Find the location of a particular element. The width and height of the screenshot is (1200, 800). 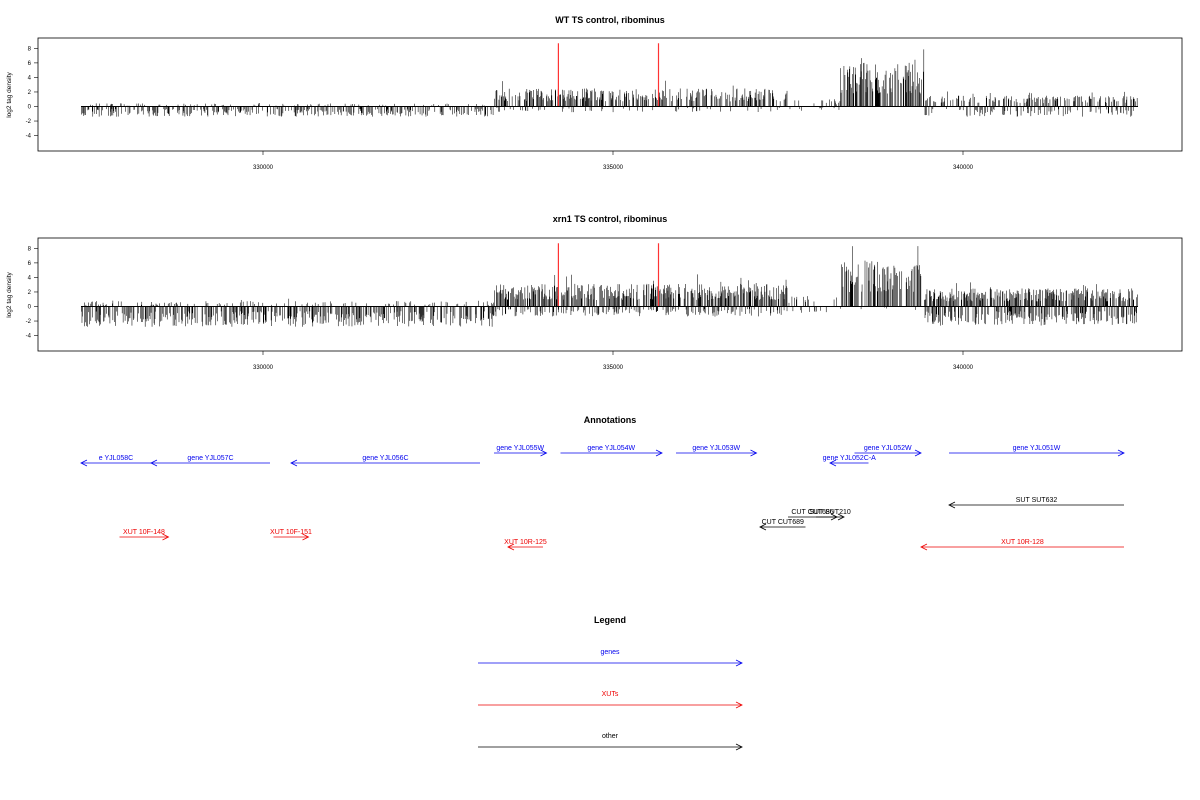

signal-bars is located at coordinates (609, 286).